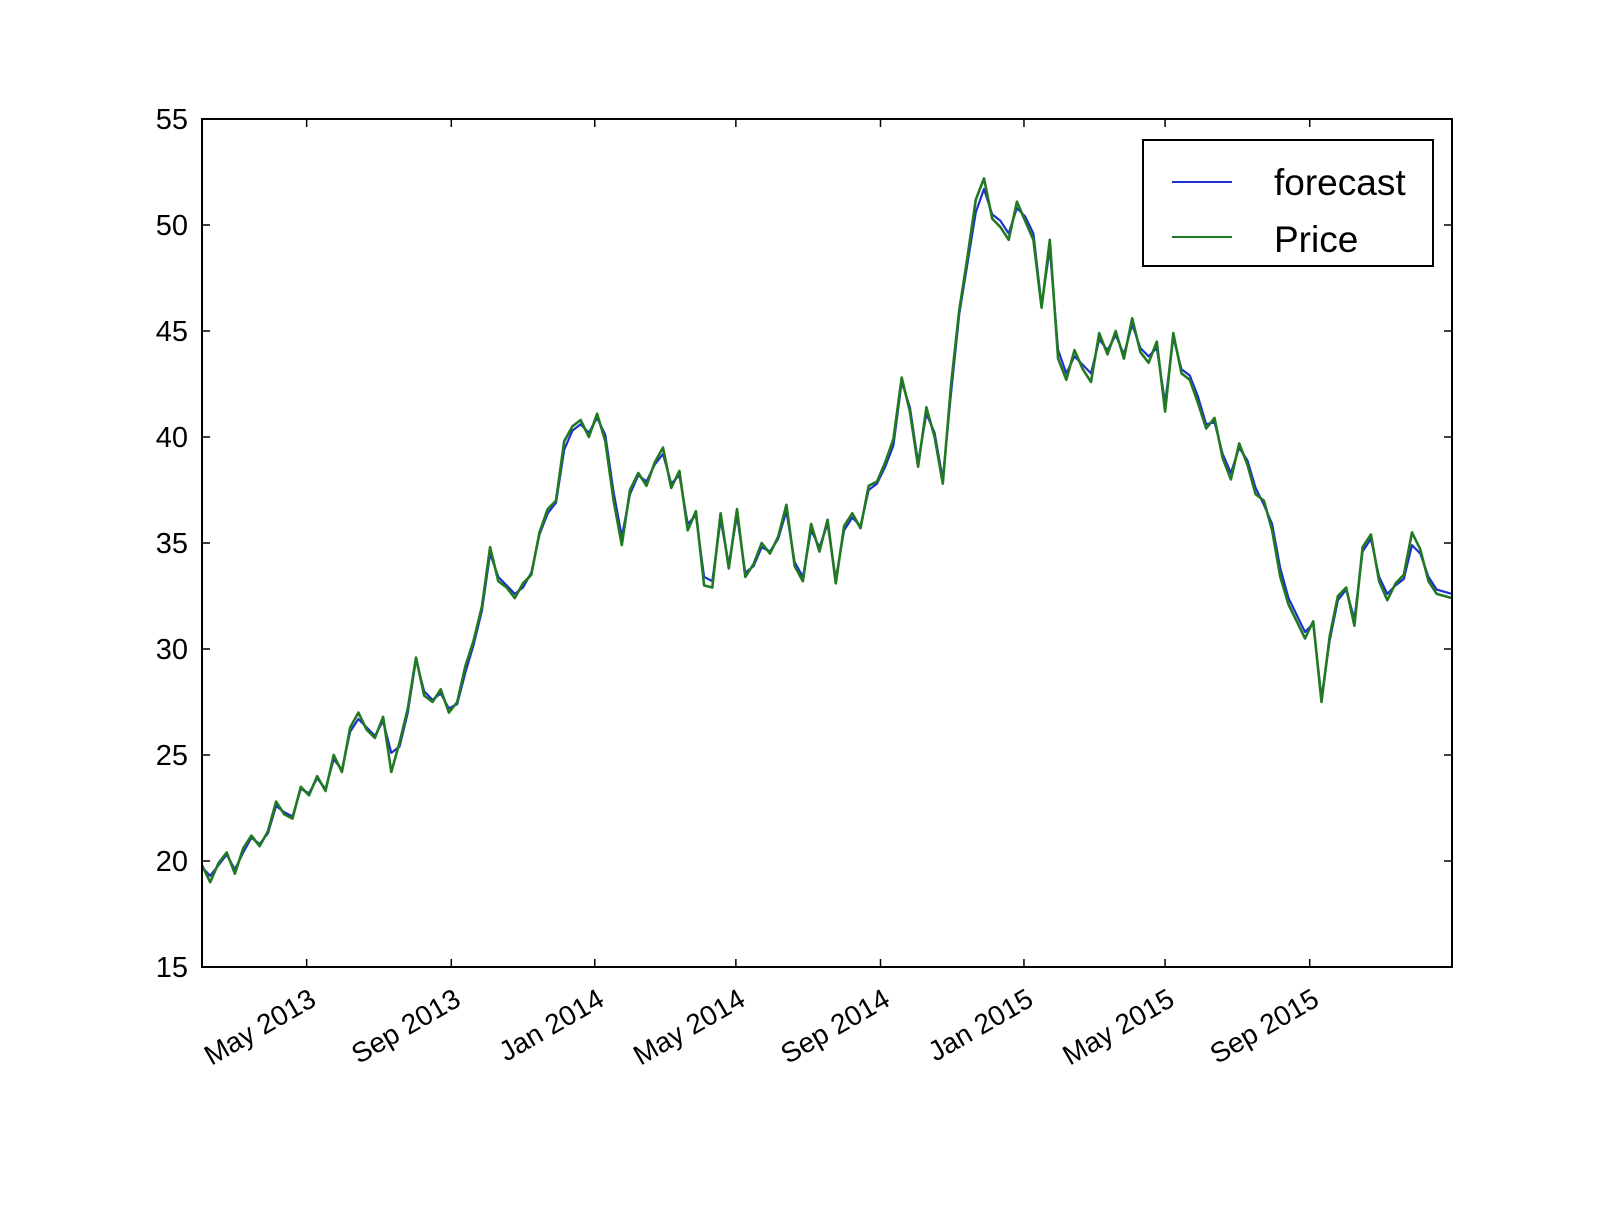 This screenshot has height=1205, width=1600. I want to click on x-tick-label: Jan 2015, so click(980, 1025).